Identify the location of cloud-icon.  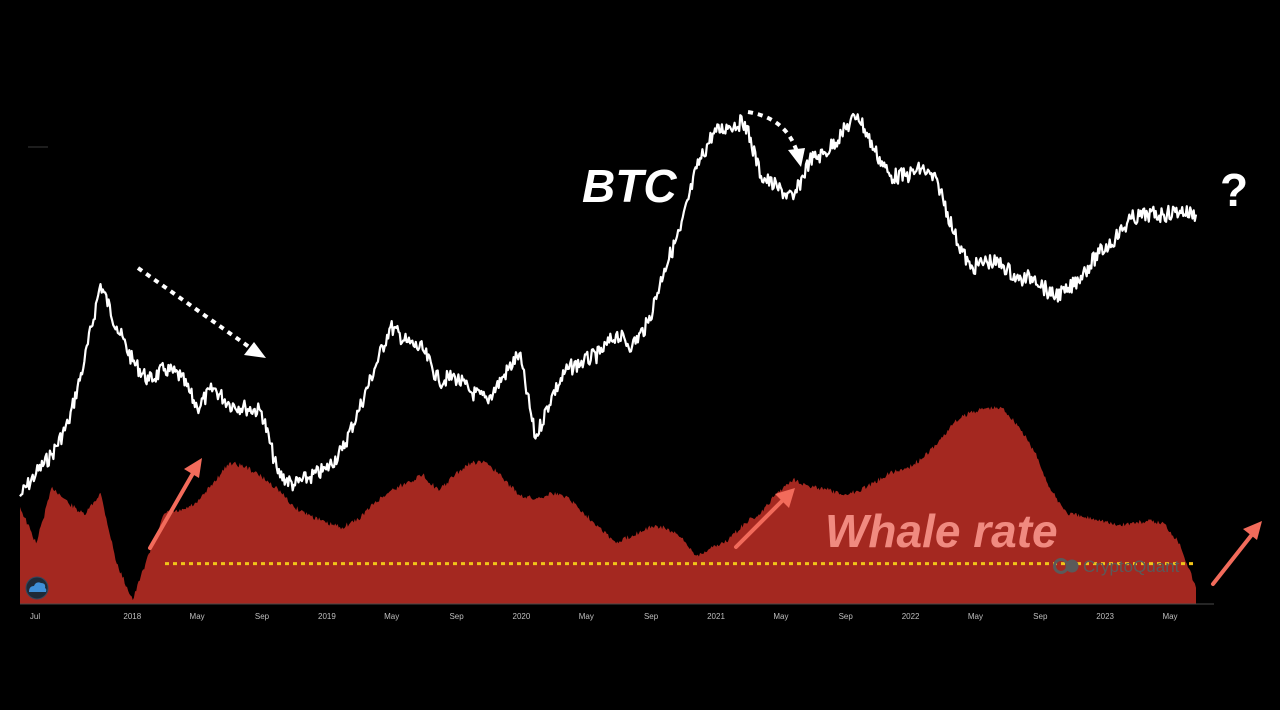
(38, 587).